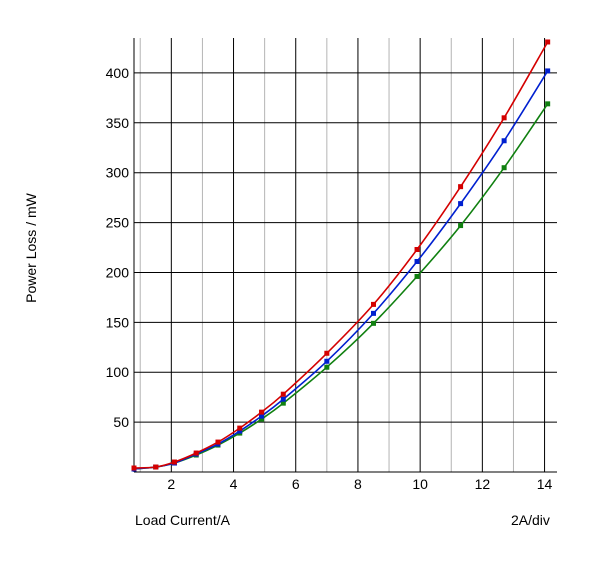 This screenshot has width=600, height=563. I want to click on y-tick-label: 250, so click(118, 223).